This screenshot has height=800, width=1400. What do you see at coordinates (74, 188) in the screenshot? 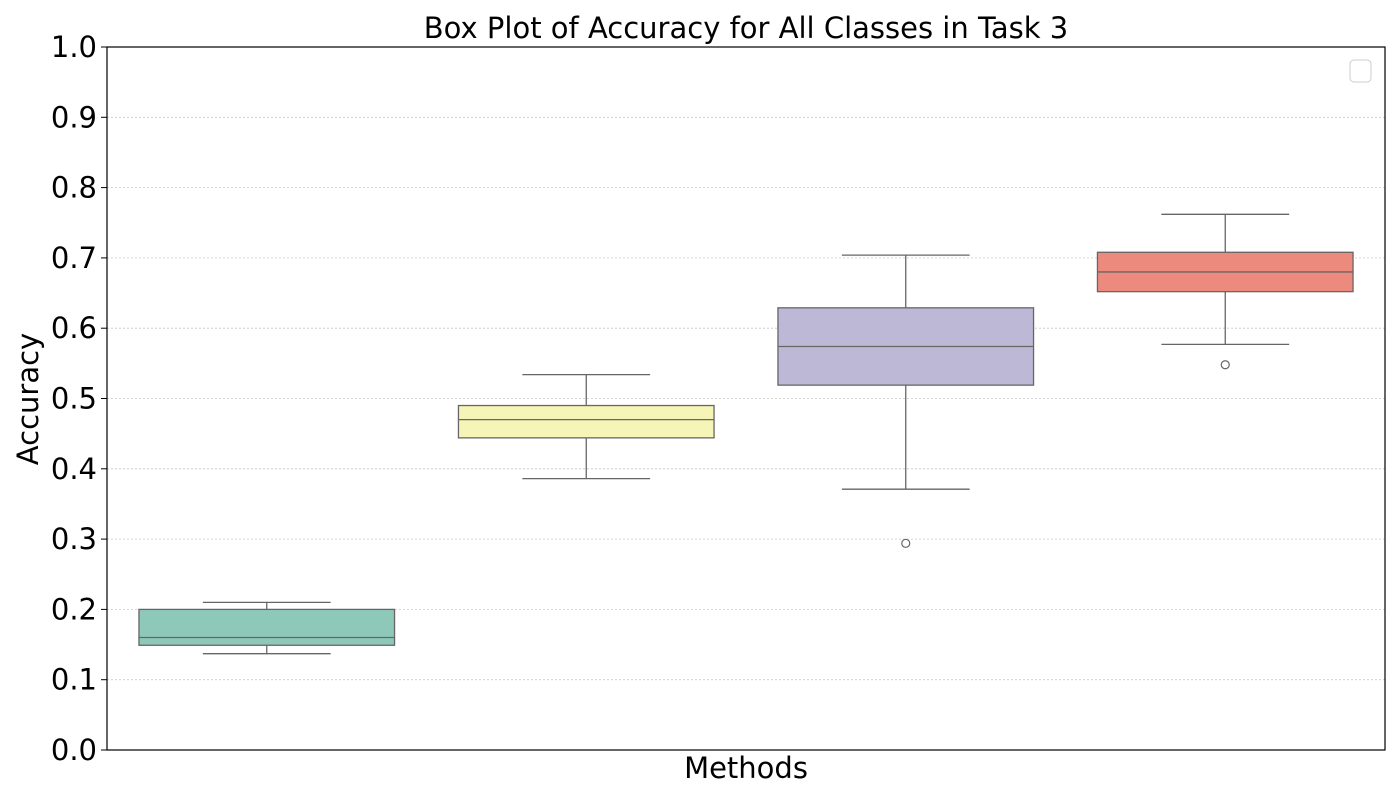
I see `y-tick-label: 0.8` at bounding box center [74, 188].